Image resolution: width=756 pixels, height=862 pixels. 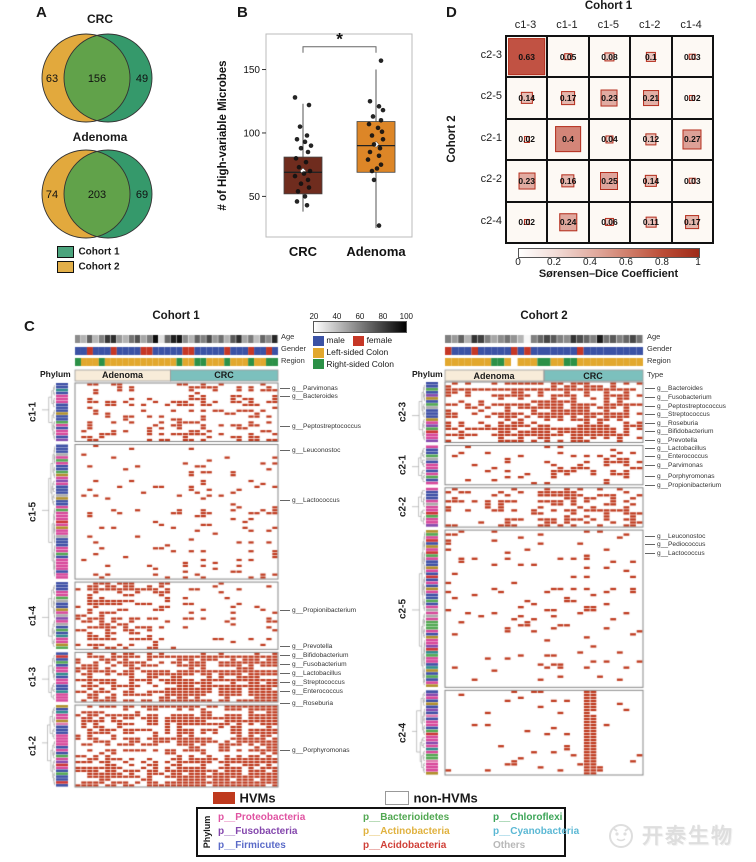 I want to click on svg-text: 50, so click(x=255, y=197).